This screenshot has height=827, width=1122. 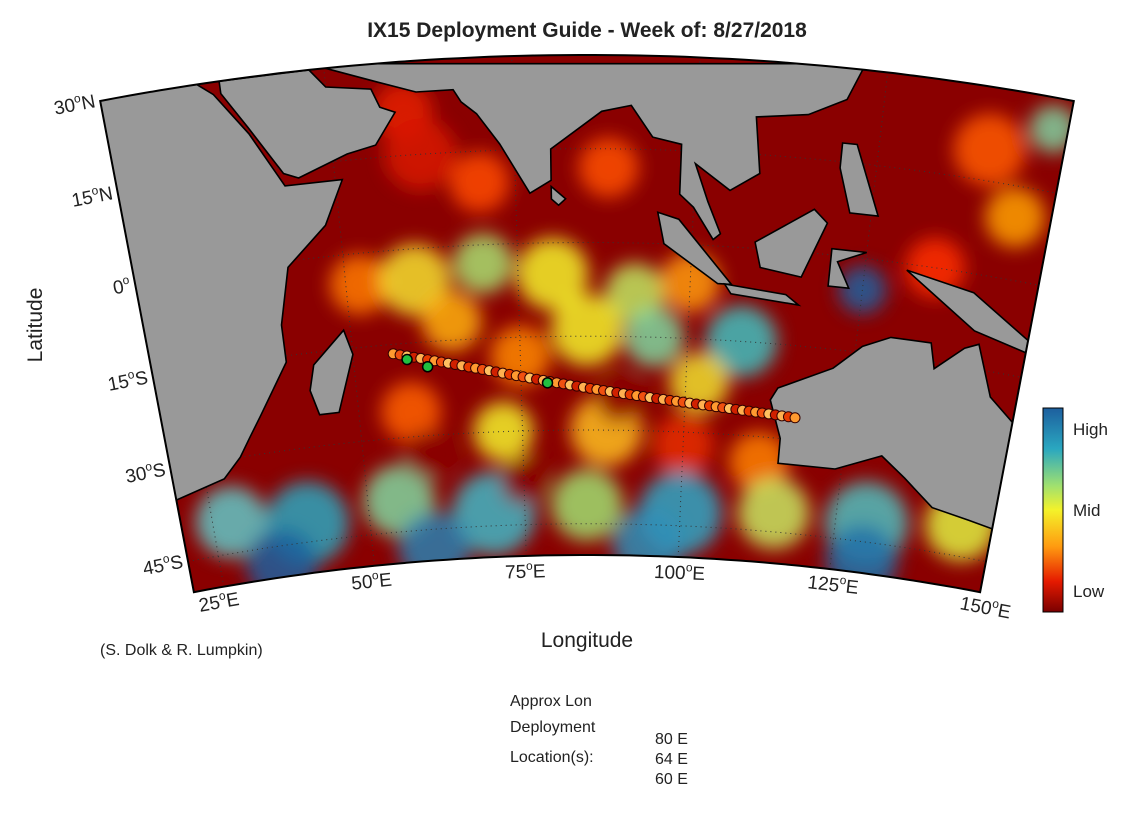 I want to click on deployment-location: 60 E, so click(x=671, y=779).